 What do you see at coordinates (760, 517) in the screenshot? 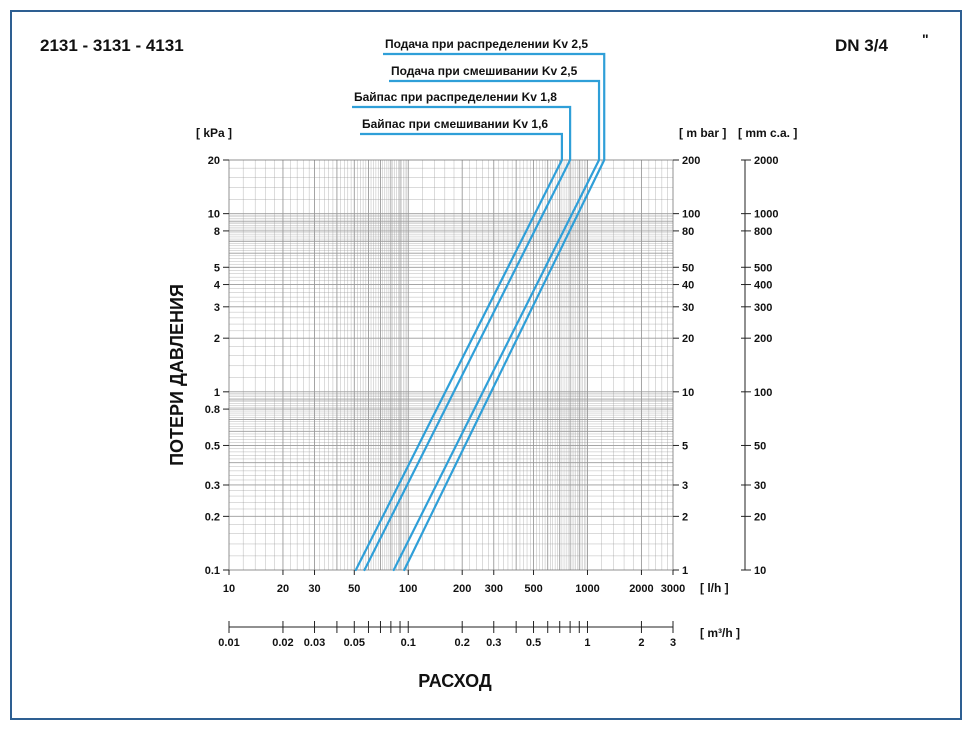
I see `y-tick-label-mmca: 20` at bounding box center [760, 517].